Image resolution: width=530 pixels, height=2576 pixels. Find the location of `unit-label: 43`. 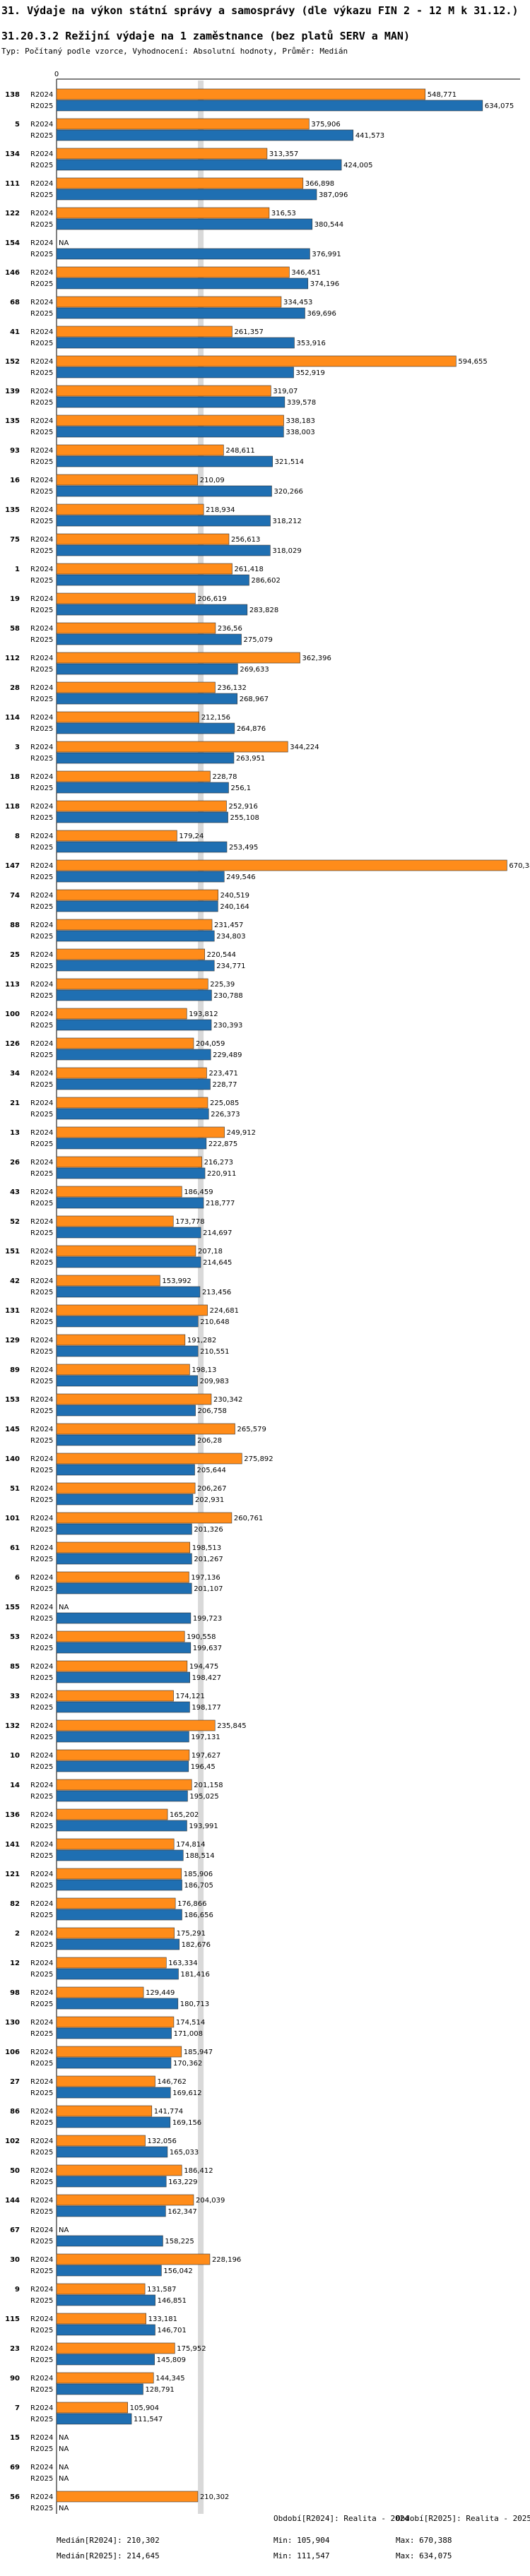

unit-label: 43 is located at coordinates (15, 1192).